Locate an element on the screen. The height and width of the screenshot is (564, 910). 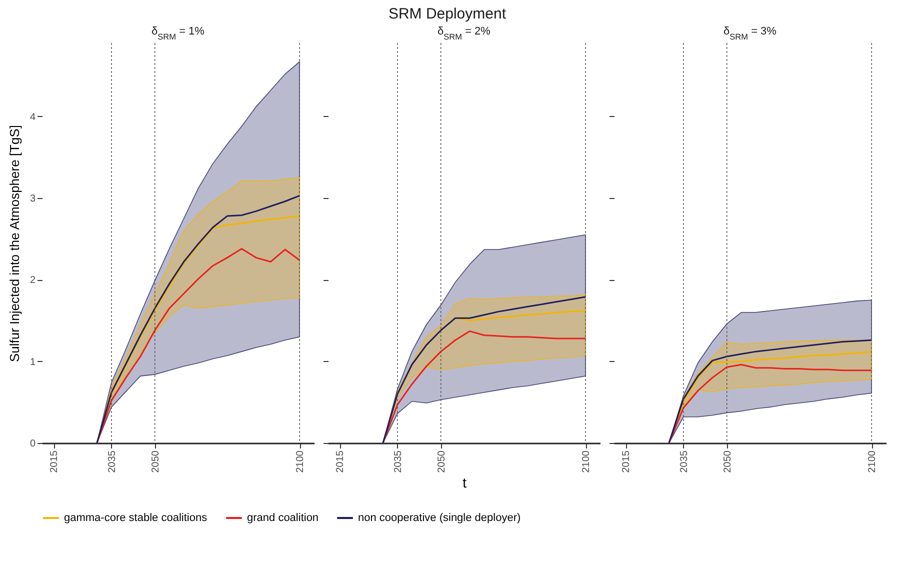
y-tick-label: 1 is located at coordinates (33, 362).